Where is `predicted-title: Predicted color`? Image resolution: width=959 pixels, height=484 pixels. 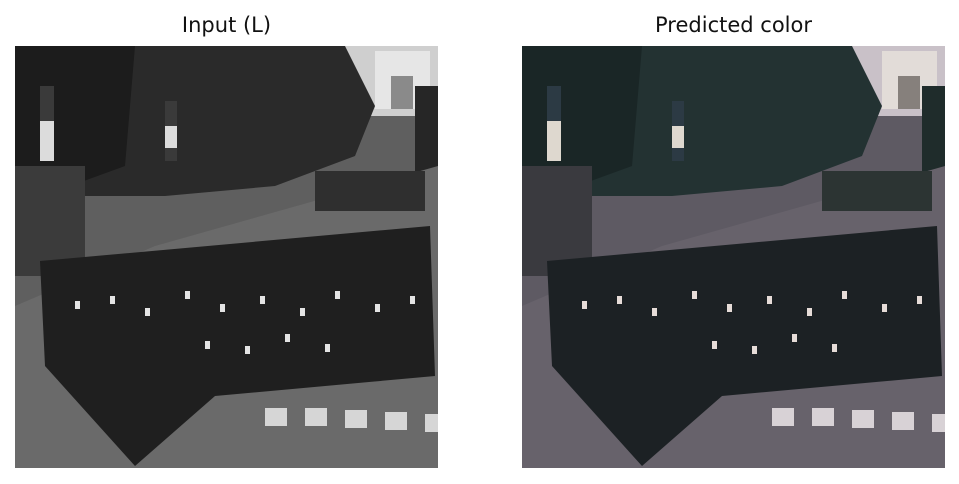
predicted-title: Predicted color is located at coordinates (733, 25).